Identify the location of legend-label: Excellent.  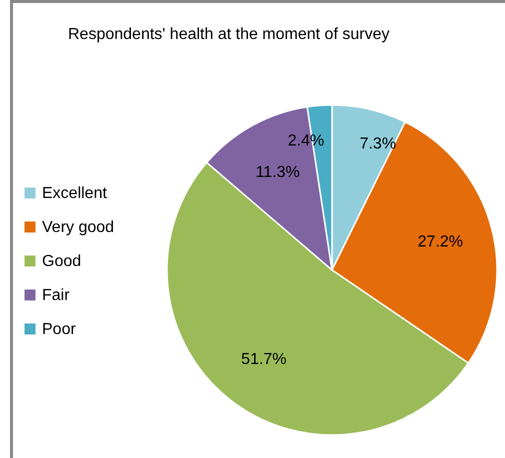
(75, 193).